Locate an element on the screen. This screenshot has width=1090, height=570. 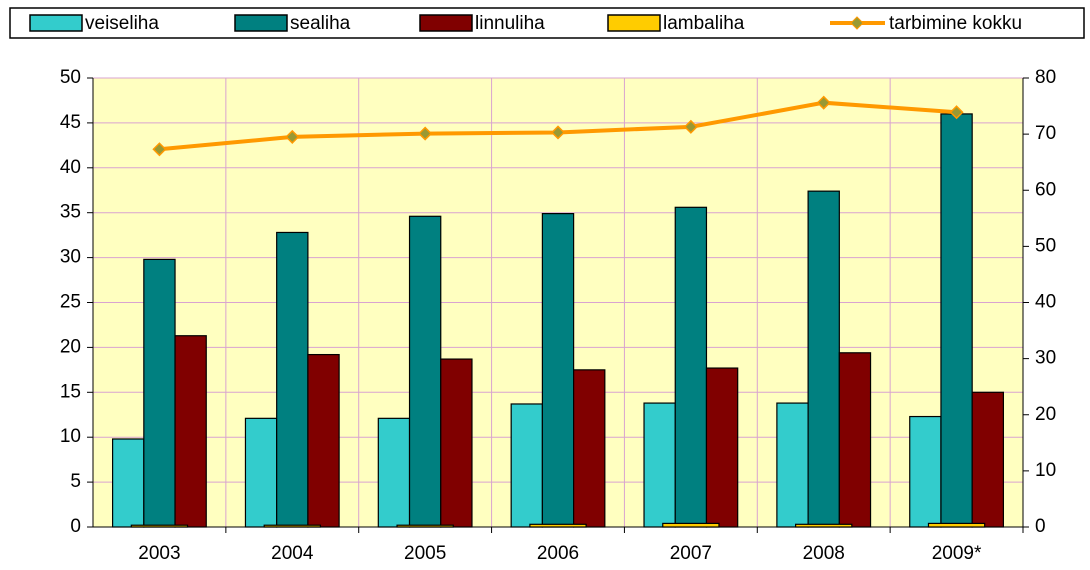
x-tick-label: 2009* is located at coordinates (957, 553).